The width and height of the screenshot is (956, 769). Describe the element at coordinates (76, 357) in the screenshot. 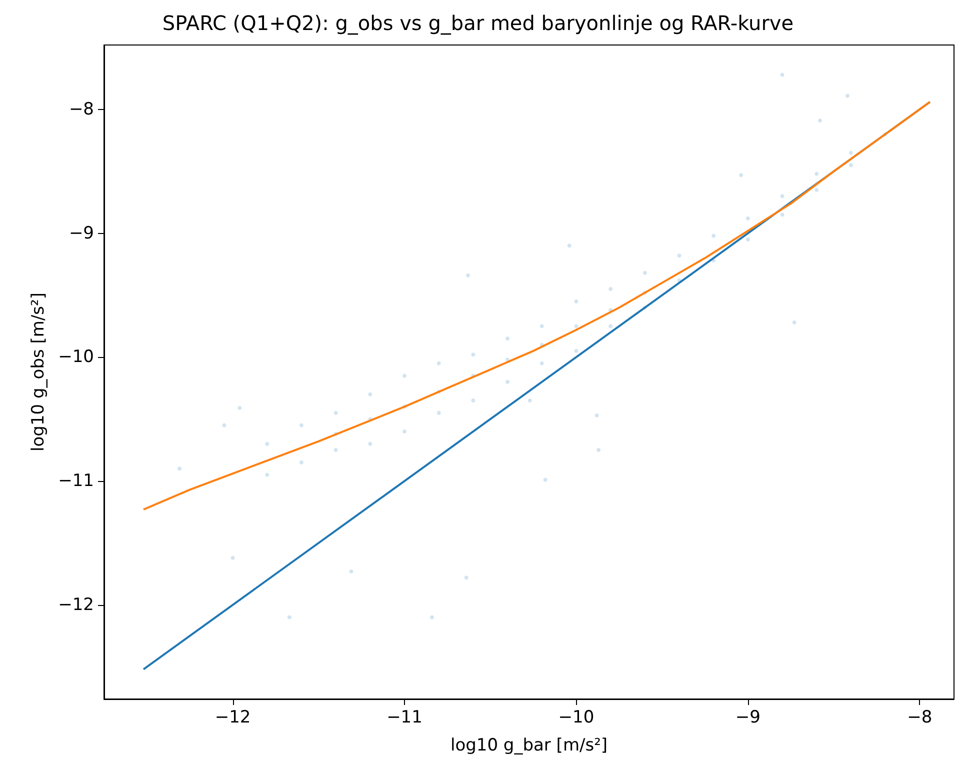

I see `y-tick-label: −10` at that location.